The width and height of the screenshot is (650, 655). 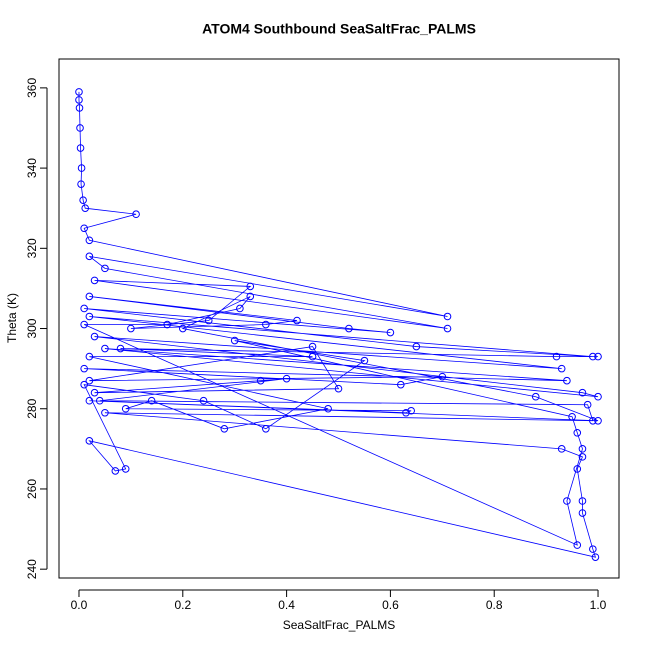 I want to click on x-tick-label: 0.8, so click(x=494, y=605).